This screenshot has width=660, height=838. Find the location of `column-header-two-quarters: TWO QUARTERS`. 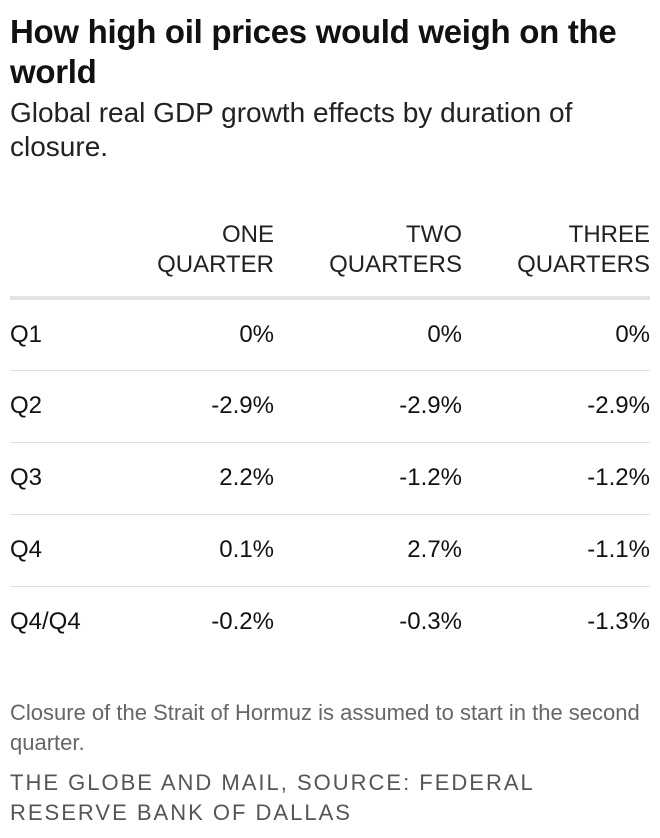

column-header-two-quarters: TWO QUARTERS is located at coordinates (368, 260).